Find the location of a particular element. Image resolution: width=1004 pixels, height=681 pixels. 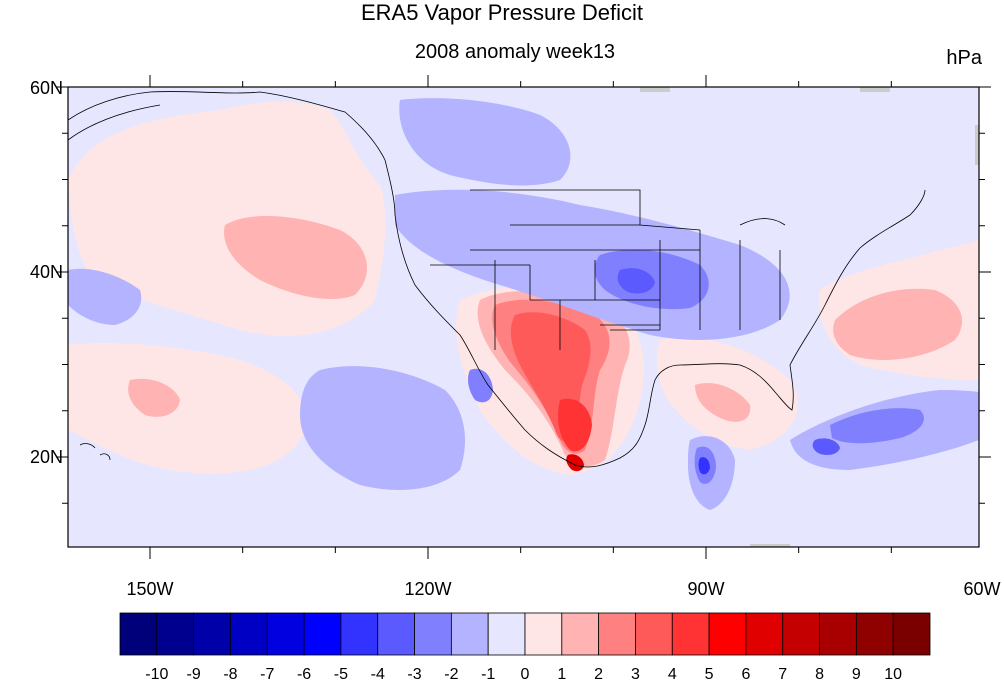

colorbar: -10 -9 -8 -7 -6 -5 -4 -3 -2 -1 0 1 2 3 4 5 6 7 8 9 10 is located at coordinates (525, 646).